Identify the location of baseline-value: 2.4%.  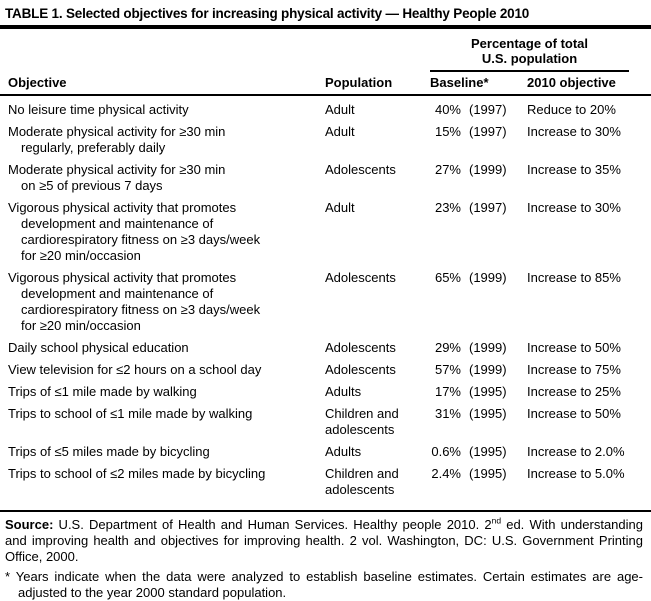
(446, 473).